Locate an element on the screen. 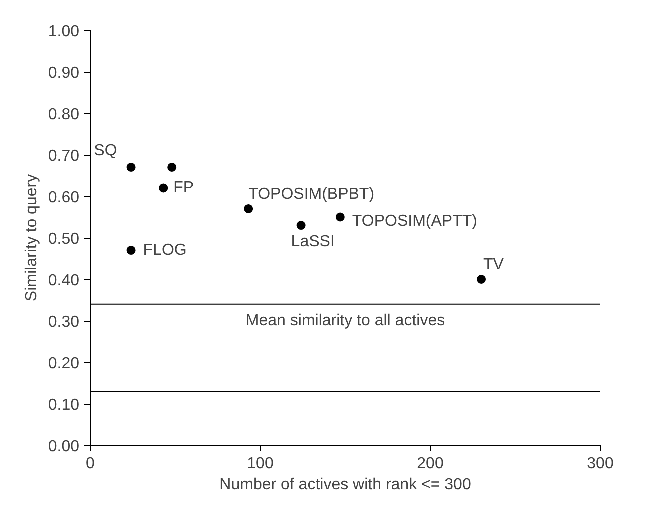 Image resolution: width=653 pixels, height=517 pixels. y-tick-label: 0.50 is located at coordinates (64, 239).